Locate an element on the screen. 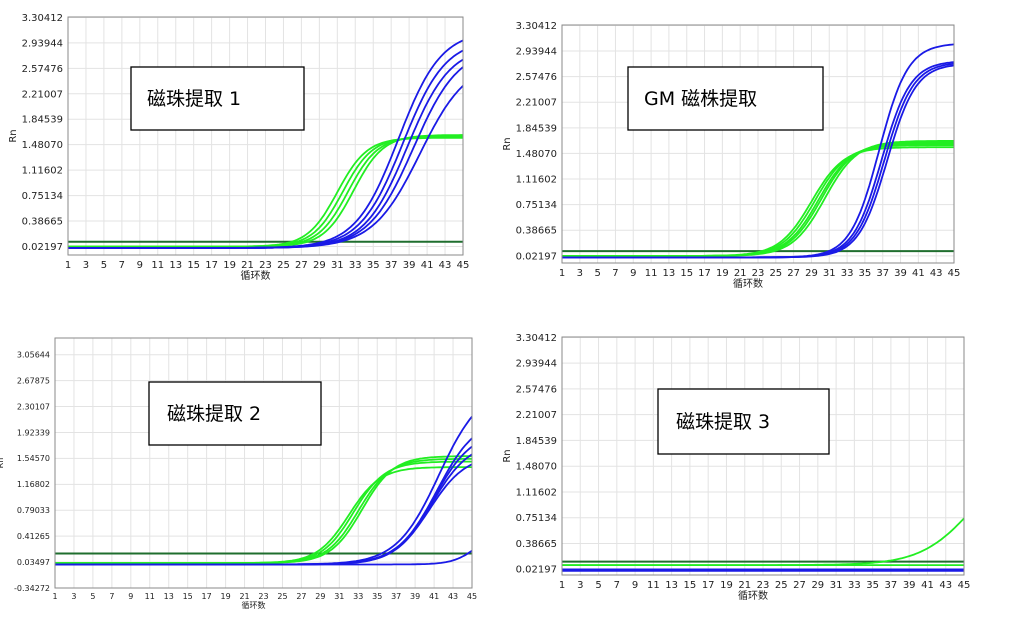  y-tick-label: 1.54570 is located at coordinates (33, 458).